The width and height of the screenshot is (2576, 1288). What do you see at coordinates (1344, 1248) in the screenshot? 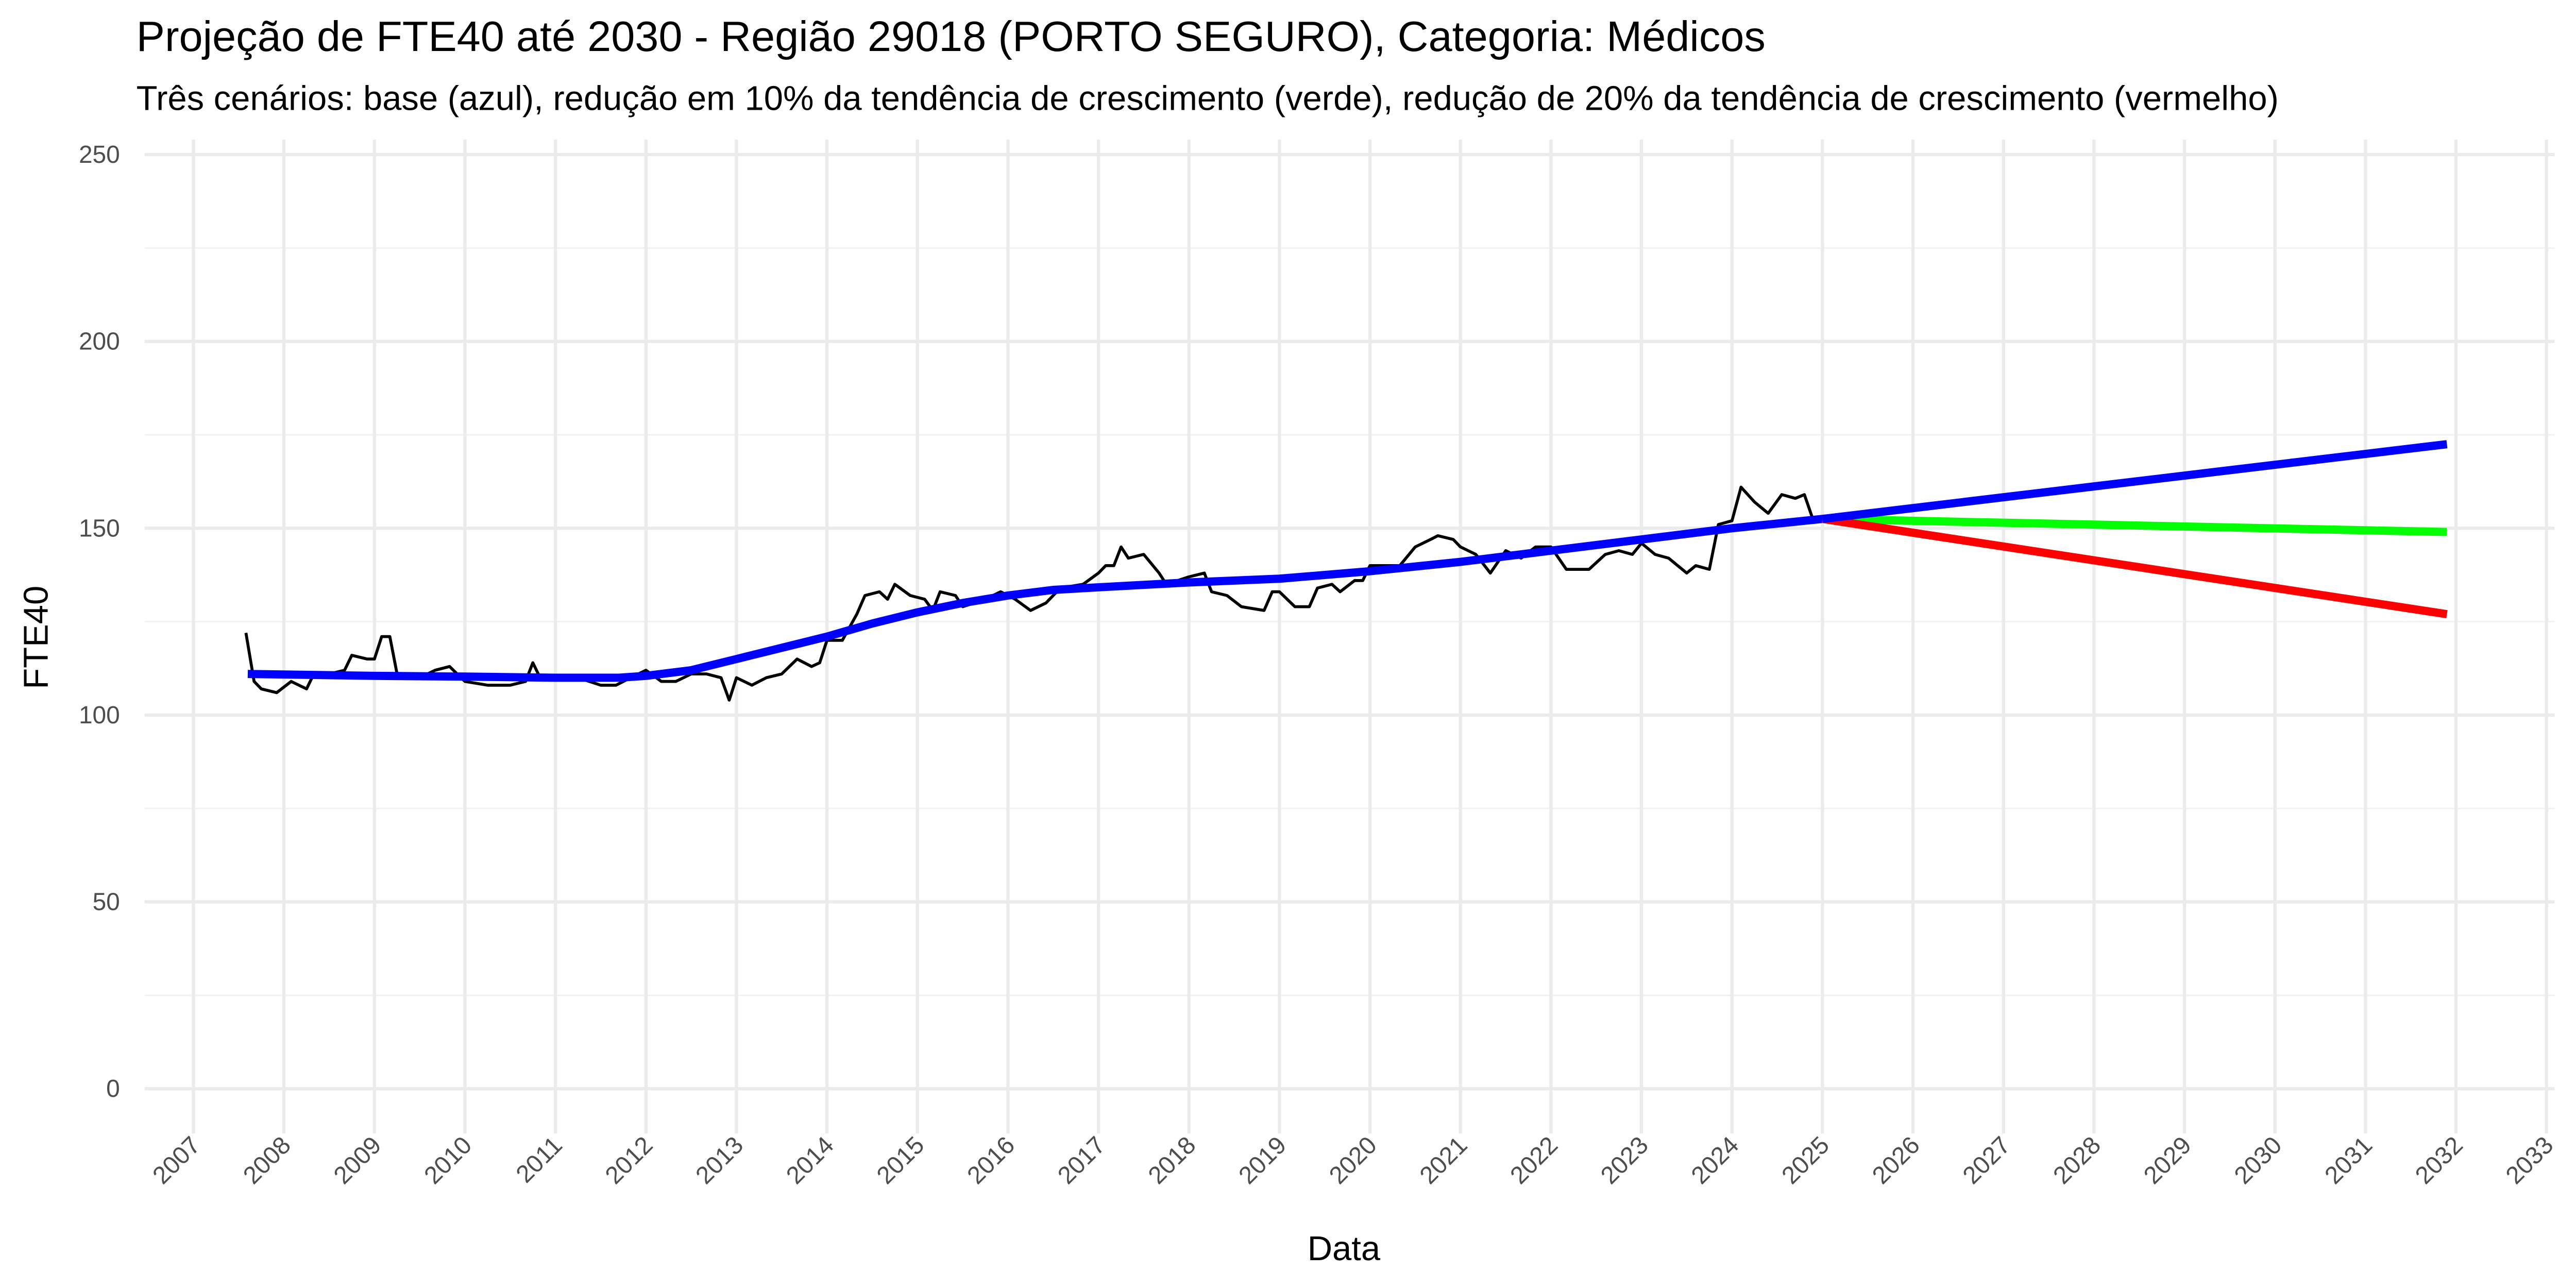
I see `x-axis-label: Data` at bounding box center [1344, 1248].